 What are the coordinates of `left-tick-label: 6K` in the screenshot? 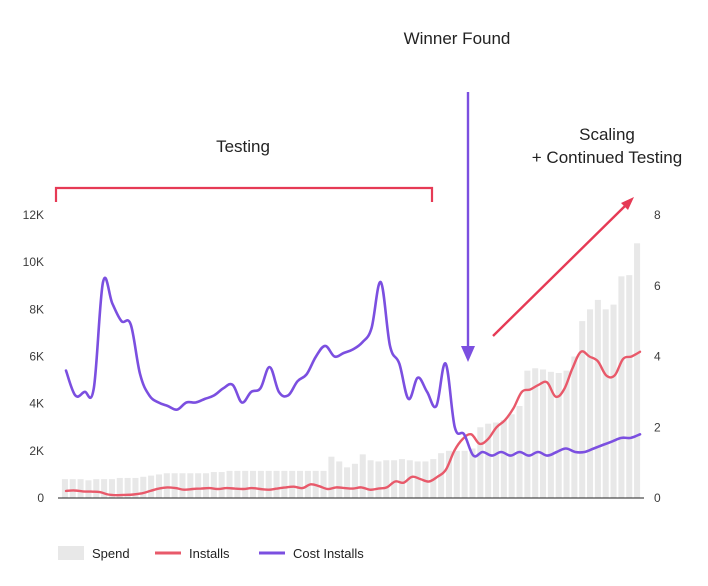 It's located at (36, 357).